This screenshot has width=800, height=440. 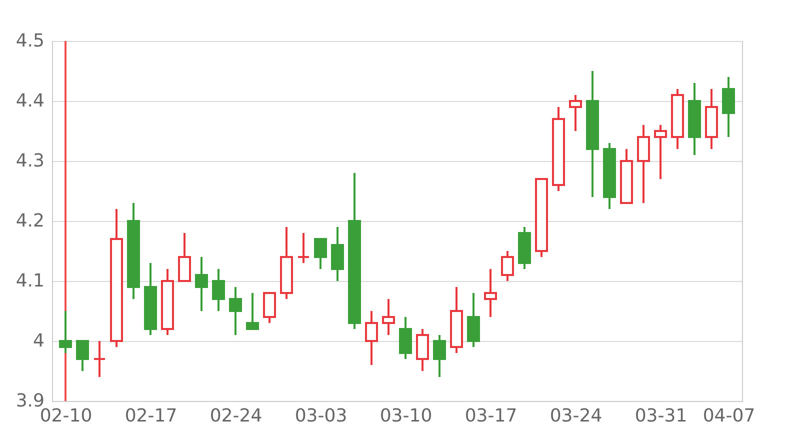 What do you see at coordinates (576, 416) in the screenshot?
I see `x-tick-label: 03-24` at bounding box center [576, 416].